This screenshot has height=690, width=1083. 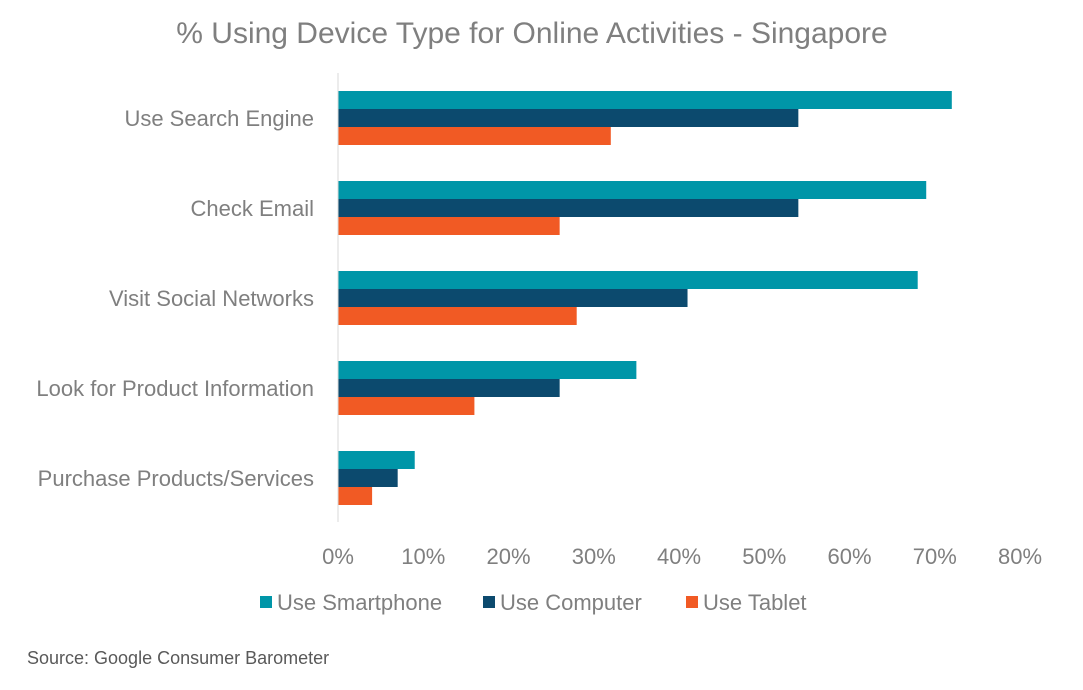 I want to click on legend: Use Smartphone Use Computer Use Tablet, so click(x=533, y=602).